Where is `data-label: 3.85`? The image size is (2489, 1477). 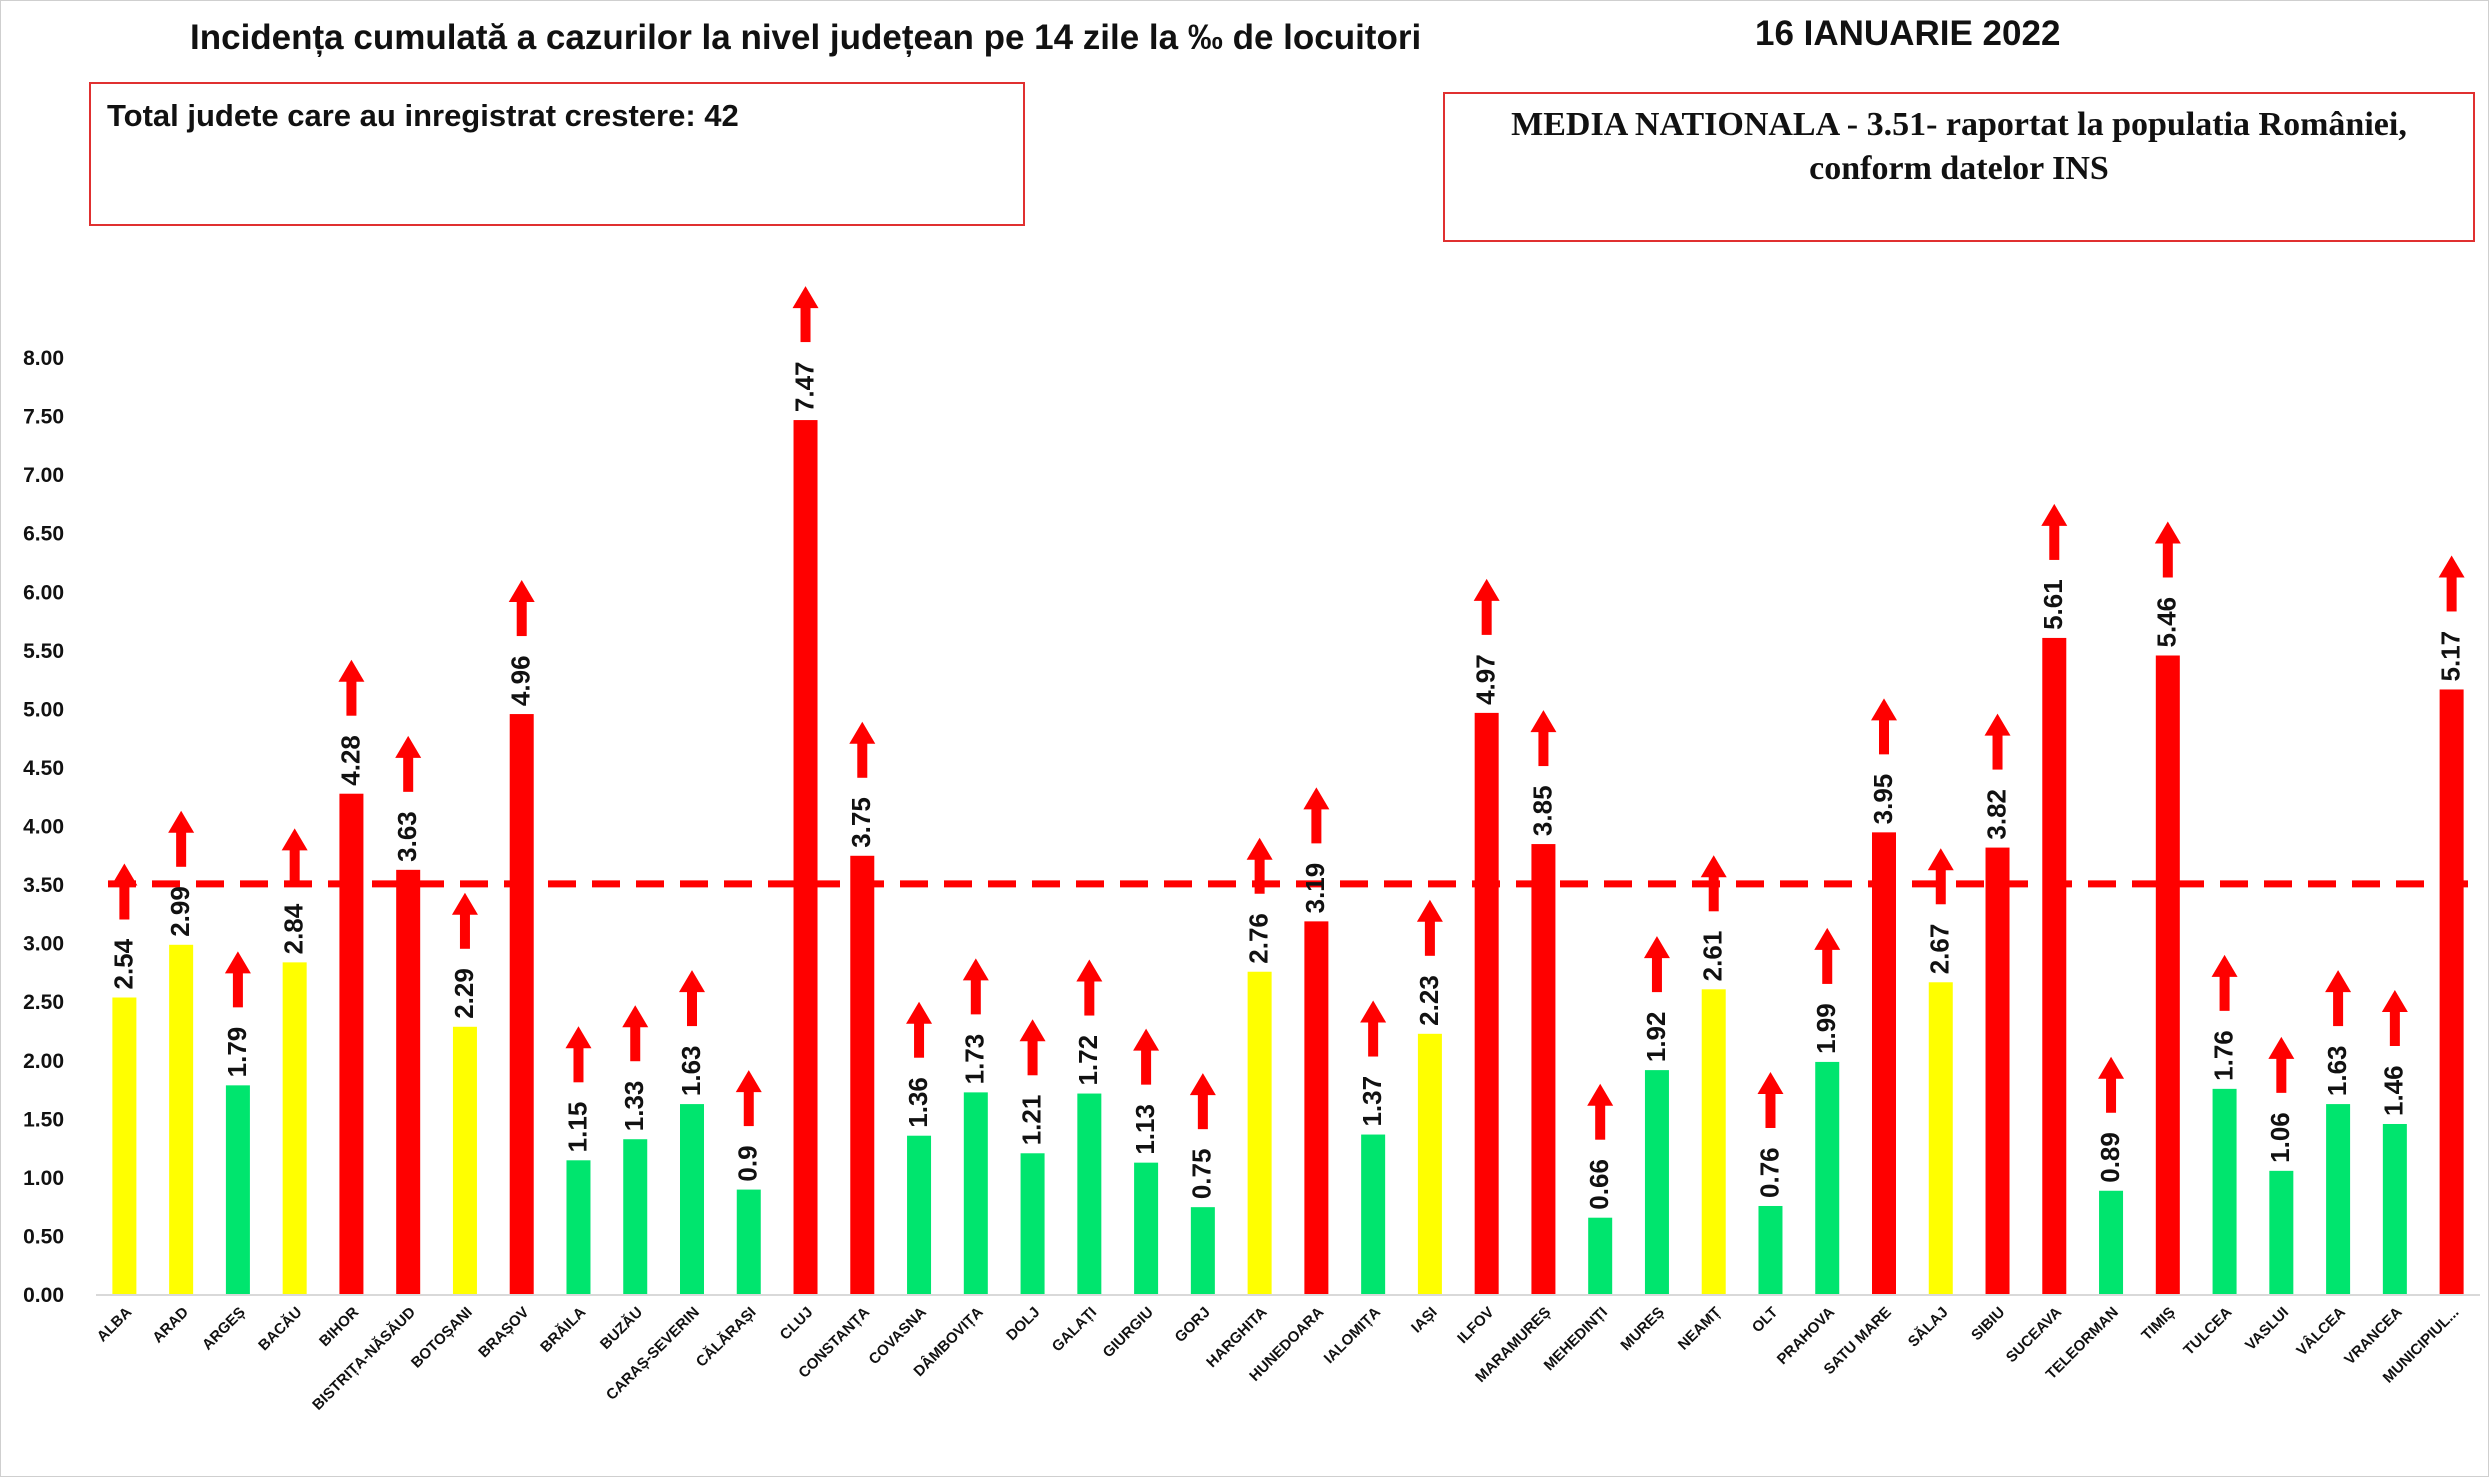 data-label: 3.85 is located at coordinates (1542, 810).